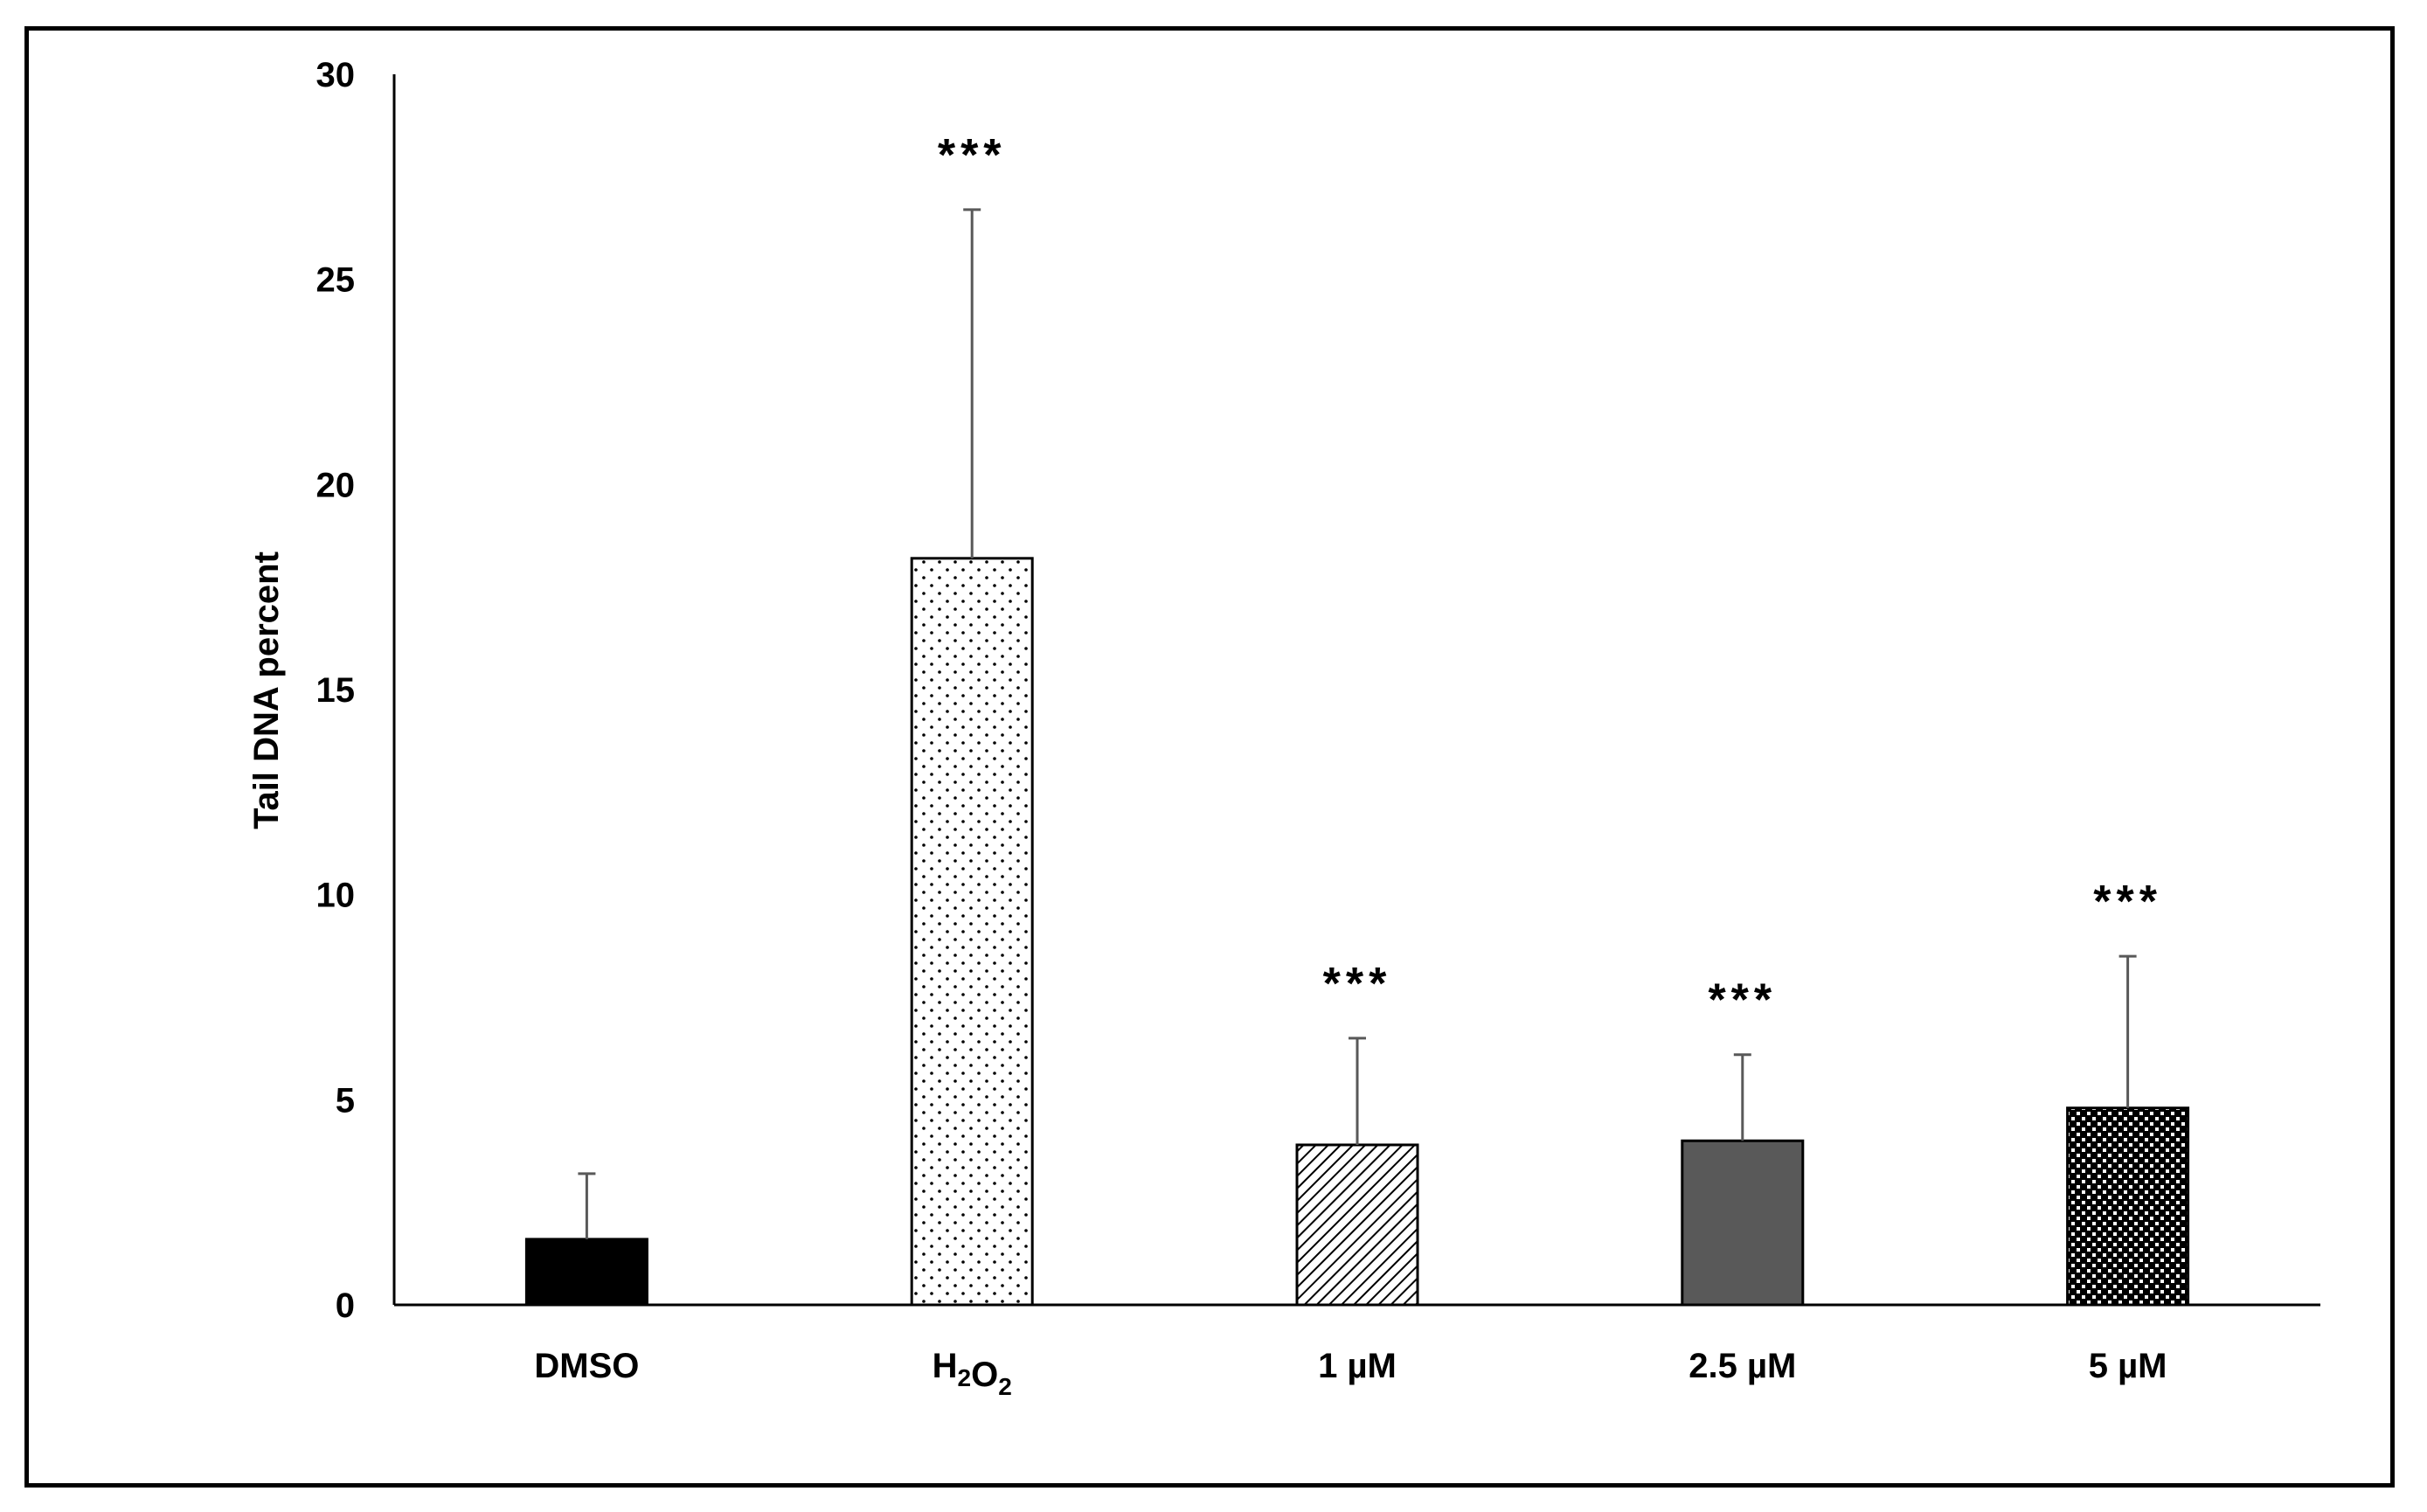 This screenshot has width=2427, height=1512. I want to click on x-tick-label-1: H2O2, so click(972, 1373).